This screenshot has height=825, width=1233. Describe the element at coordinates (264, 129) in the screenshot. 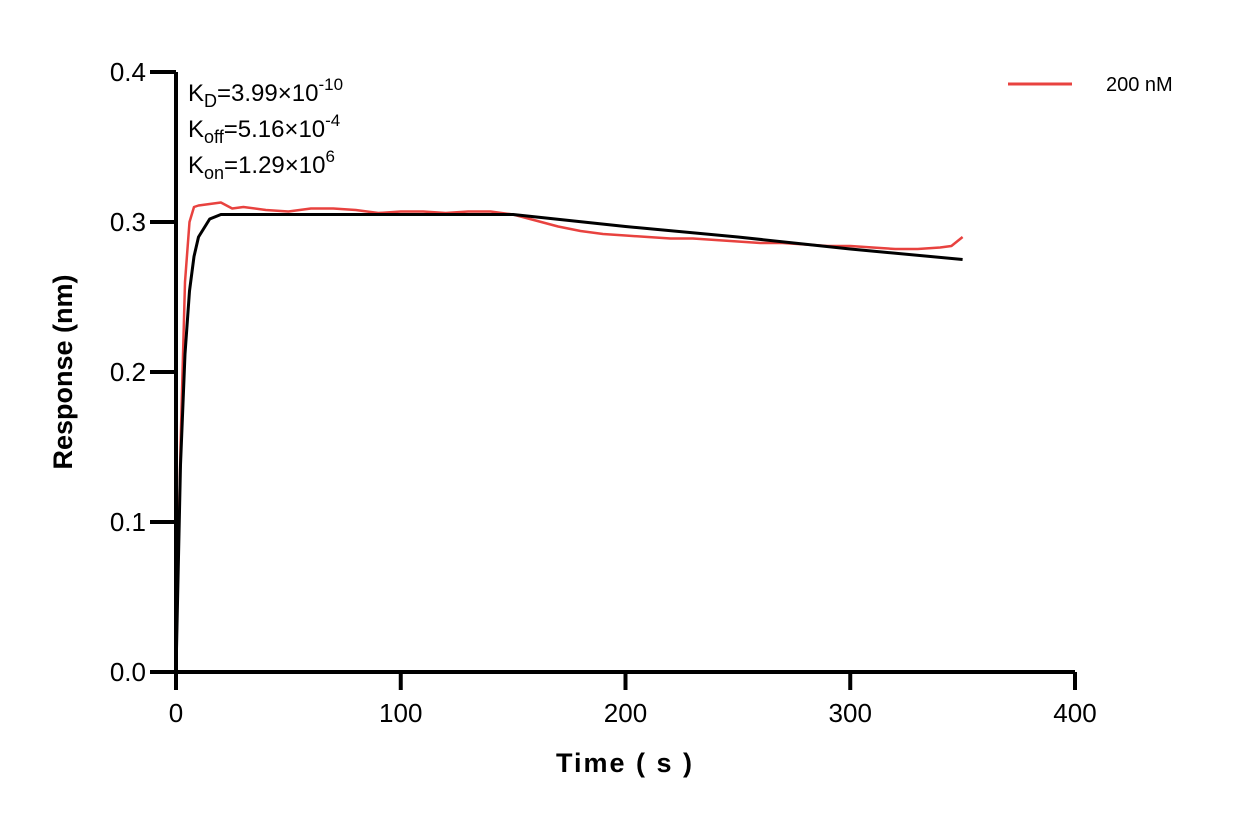

I see `kinetic-annotation: Koff=5.16×10-4` at that location.